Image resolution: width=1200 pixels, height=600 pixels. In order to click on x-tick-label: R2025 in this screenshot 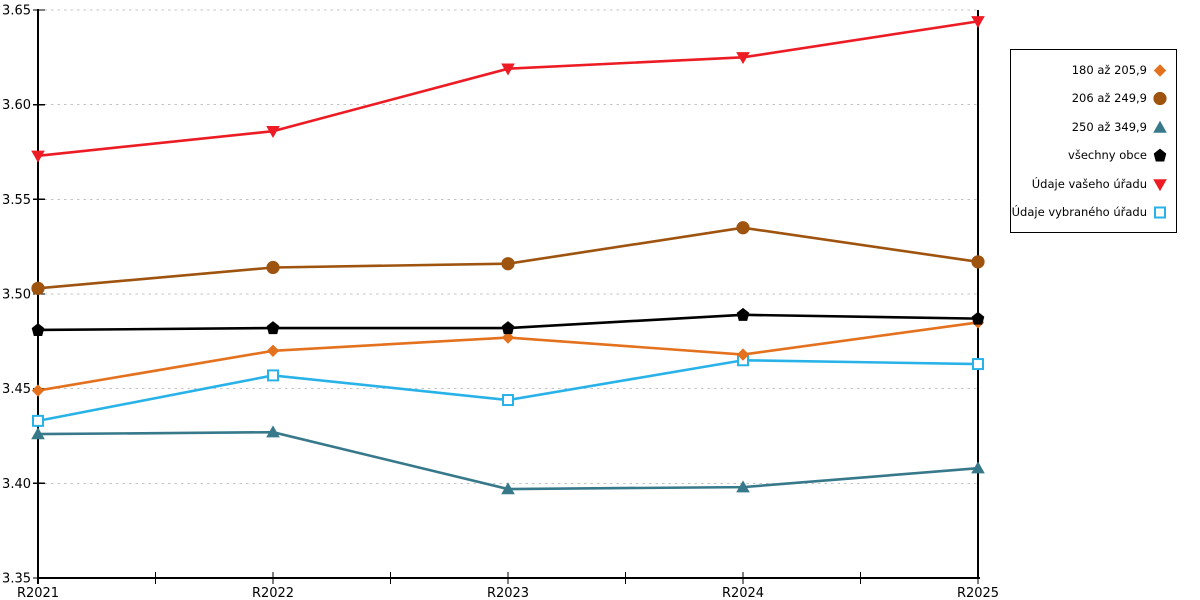, I will do `click(978, 593)`.